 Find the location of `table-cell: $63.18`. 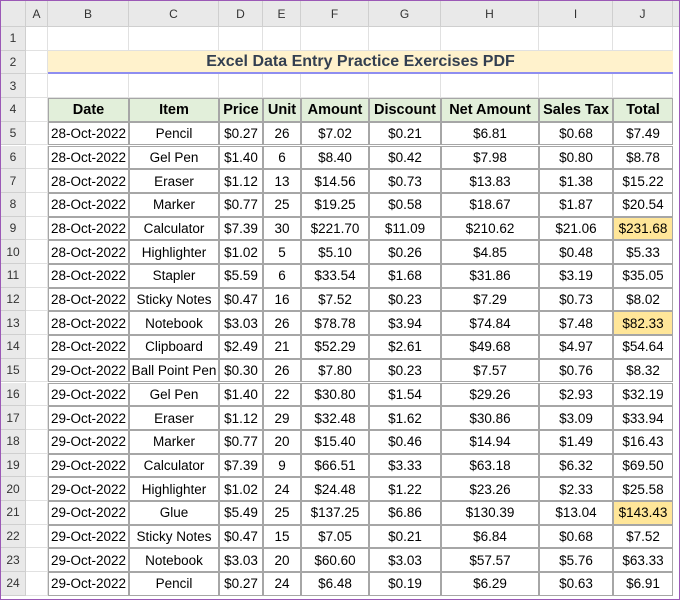

table-cell: $63.18 is located at coordinates (490, 465).